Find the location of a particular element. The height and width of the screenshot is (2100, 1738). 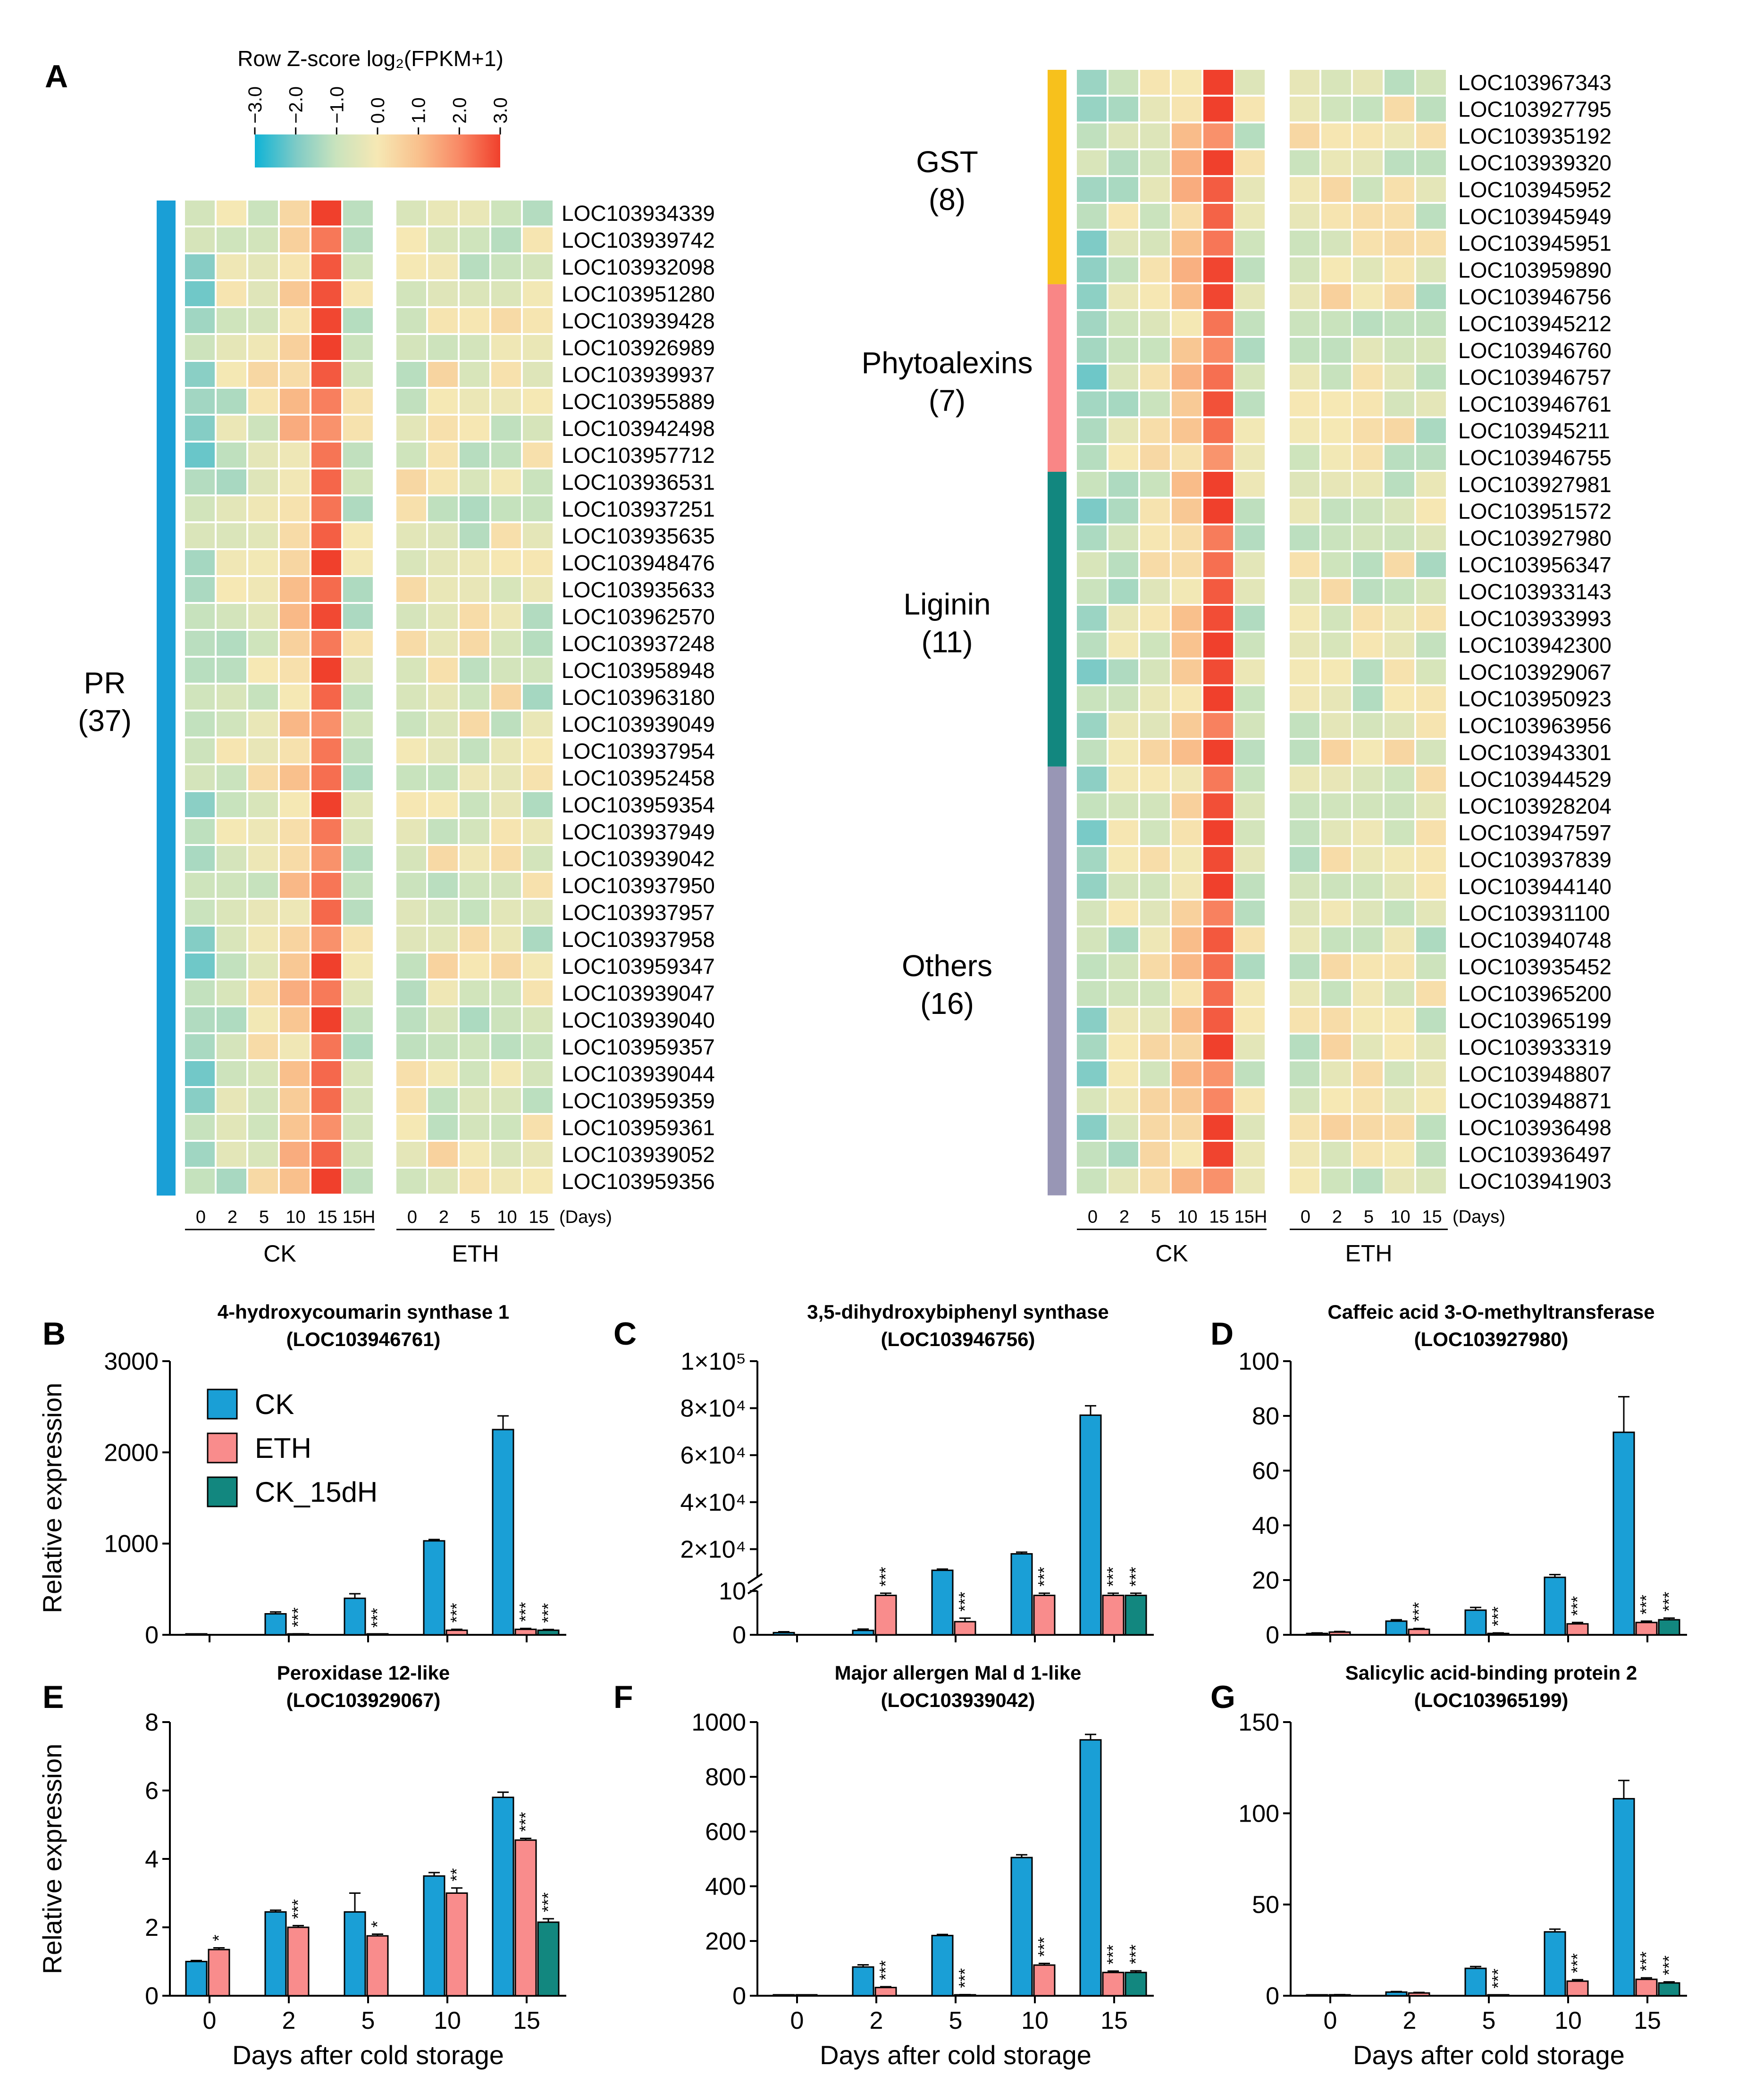

chart-title: Salicylic acid-binding protein 2 is located at coordinates (1491, 1673).